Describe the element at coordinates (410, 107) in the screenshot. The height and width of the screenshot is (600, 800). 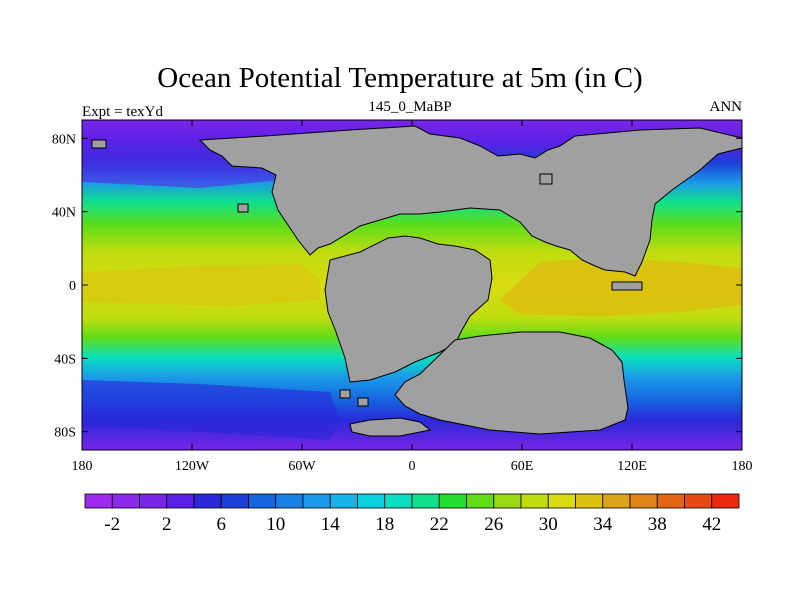
I see `period-label: 145_0_MaBP` at that location.